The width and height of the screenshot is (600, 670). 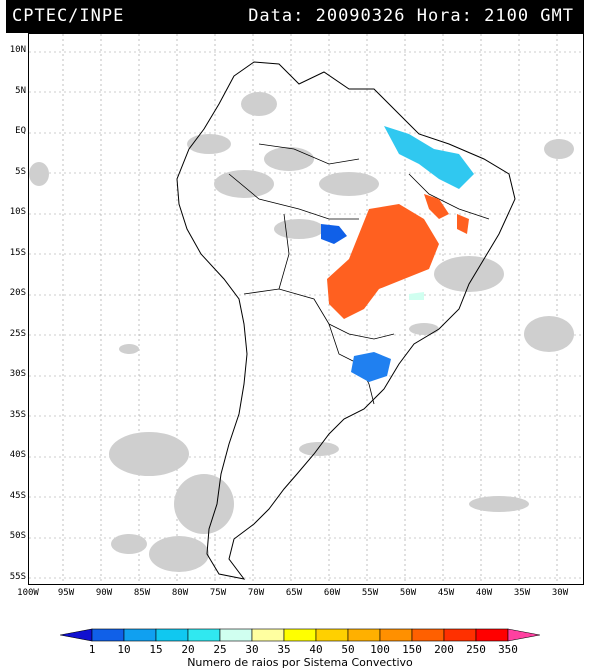 What do you see at coordinates (411, 16) in the screenshot?
I see `datetime-label: Data: 20090326 Hora: 2100 GMT` at bounding box center [411, 16].